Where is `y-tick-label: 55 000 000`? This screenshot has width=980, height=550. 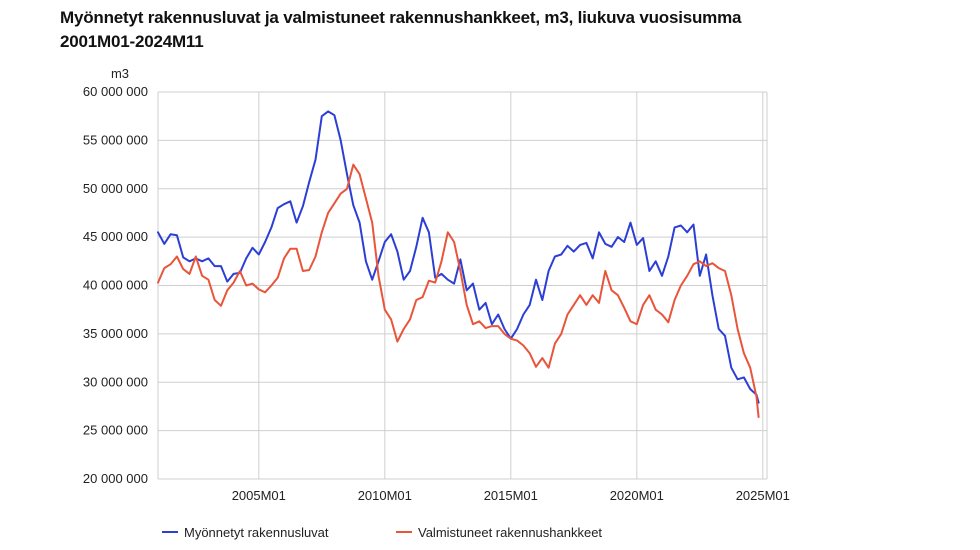
y-tick-label: 55 000 000 is located at coordinates (115, 139).